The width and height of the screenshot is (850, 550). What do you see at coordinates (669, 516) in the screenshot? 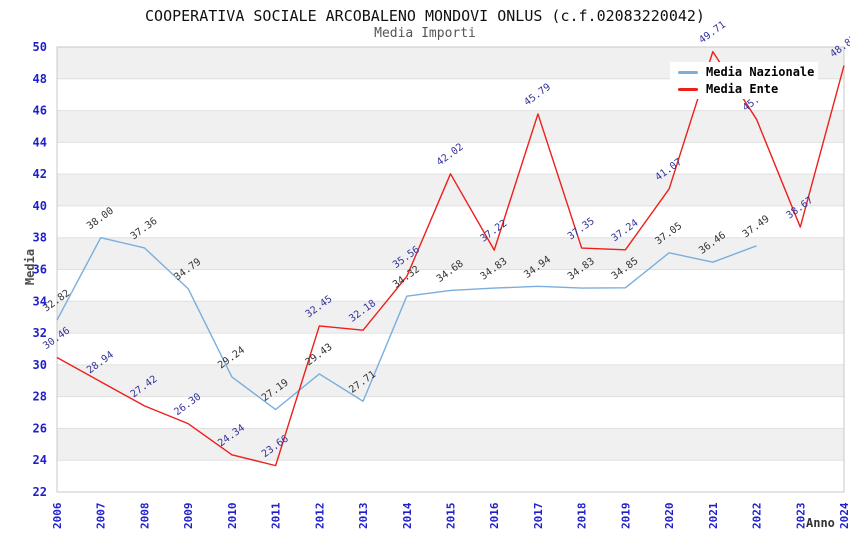
I see `x-tick-label: 2020` at bounding box center [669, 516].